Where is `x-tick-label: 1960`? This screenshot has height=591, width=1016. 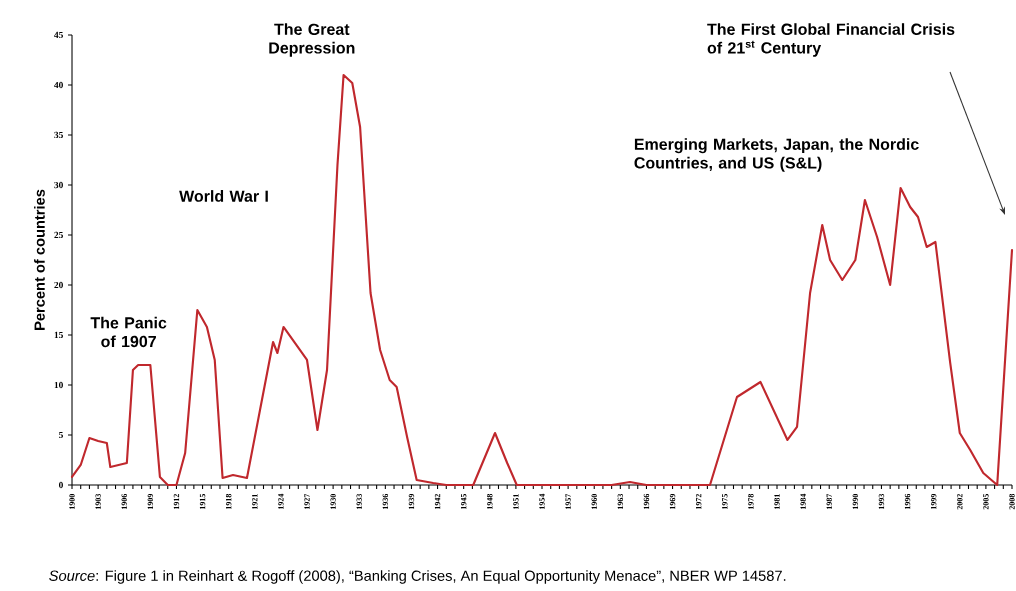 x-tick-label: 1960 is located at coordinates (594, 502).